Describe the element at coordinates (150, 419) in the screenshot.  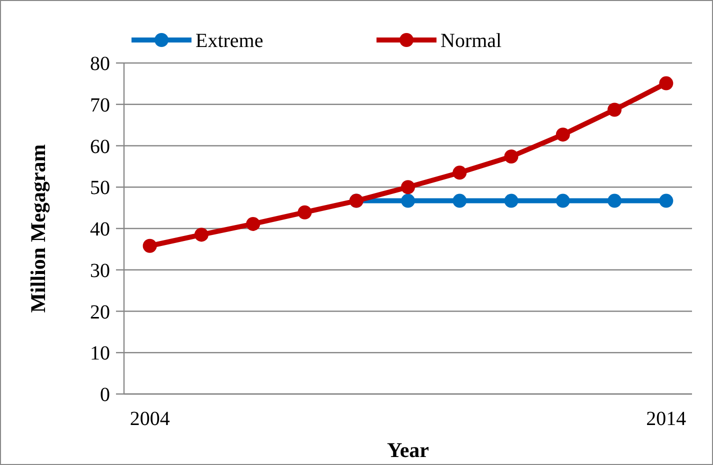
I see `x-tick-label: 2004` at that location.